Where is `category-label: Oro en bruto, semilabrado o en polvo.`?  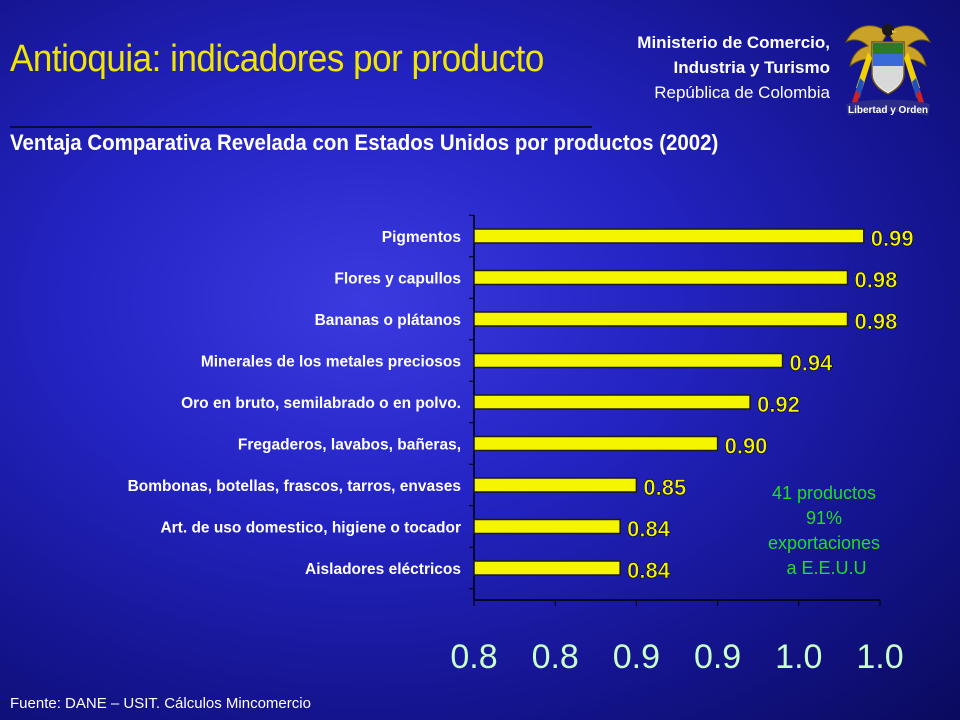
category-label: Oro en bruto, semilabrado o en polvo. is located at coordinates (321, 403).